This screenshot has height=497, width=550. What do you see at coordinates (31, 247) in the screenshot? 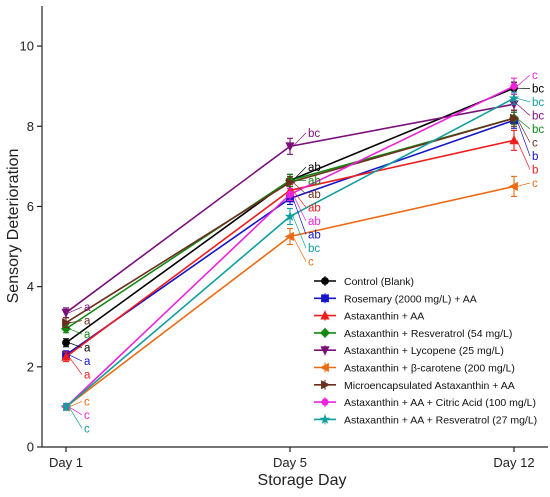
I see `y-ticks: 0 2 4 6 8 10` at bounding box center [31, 247].